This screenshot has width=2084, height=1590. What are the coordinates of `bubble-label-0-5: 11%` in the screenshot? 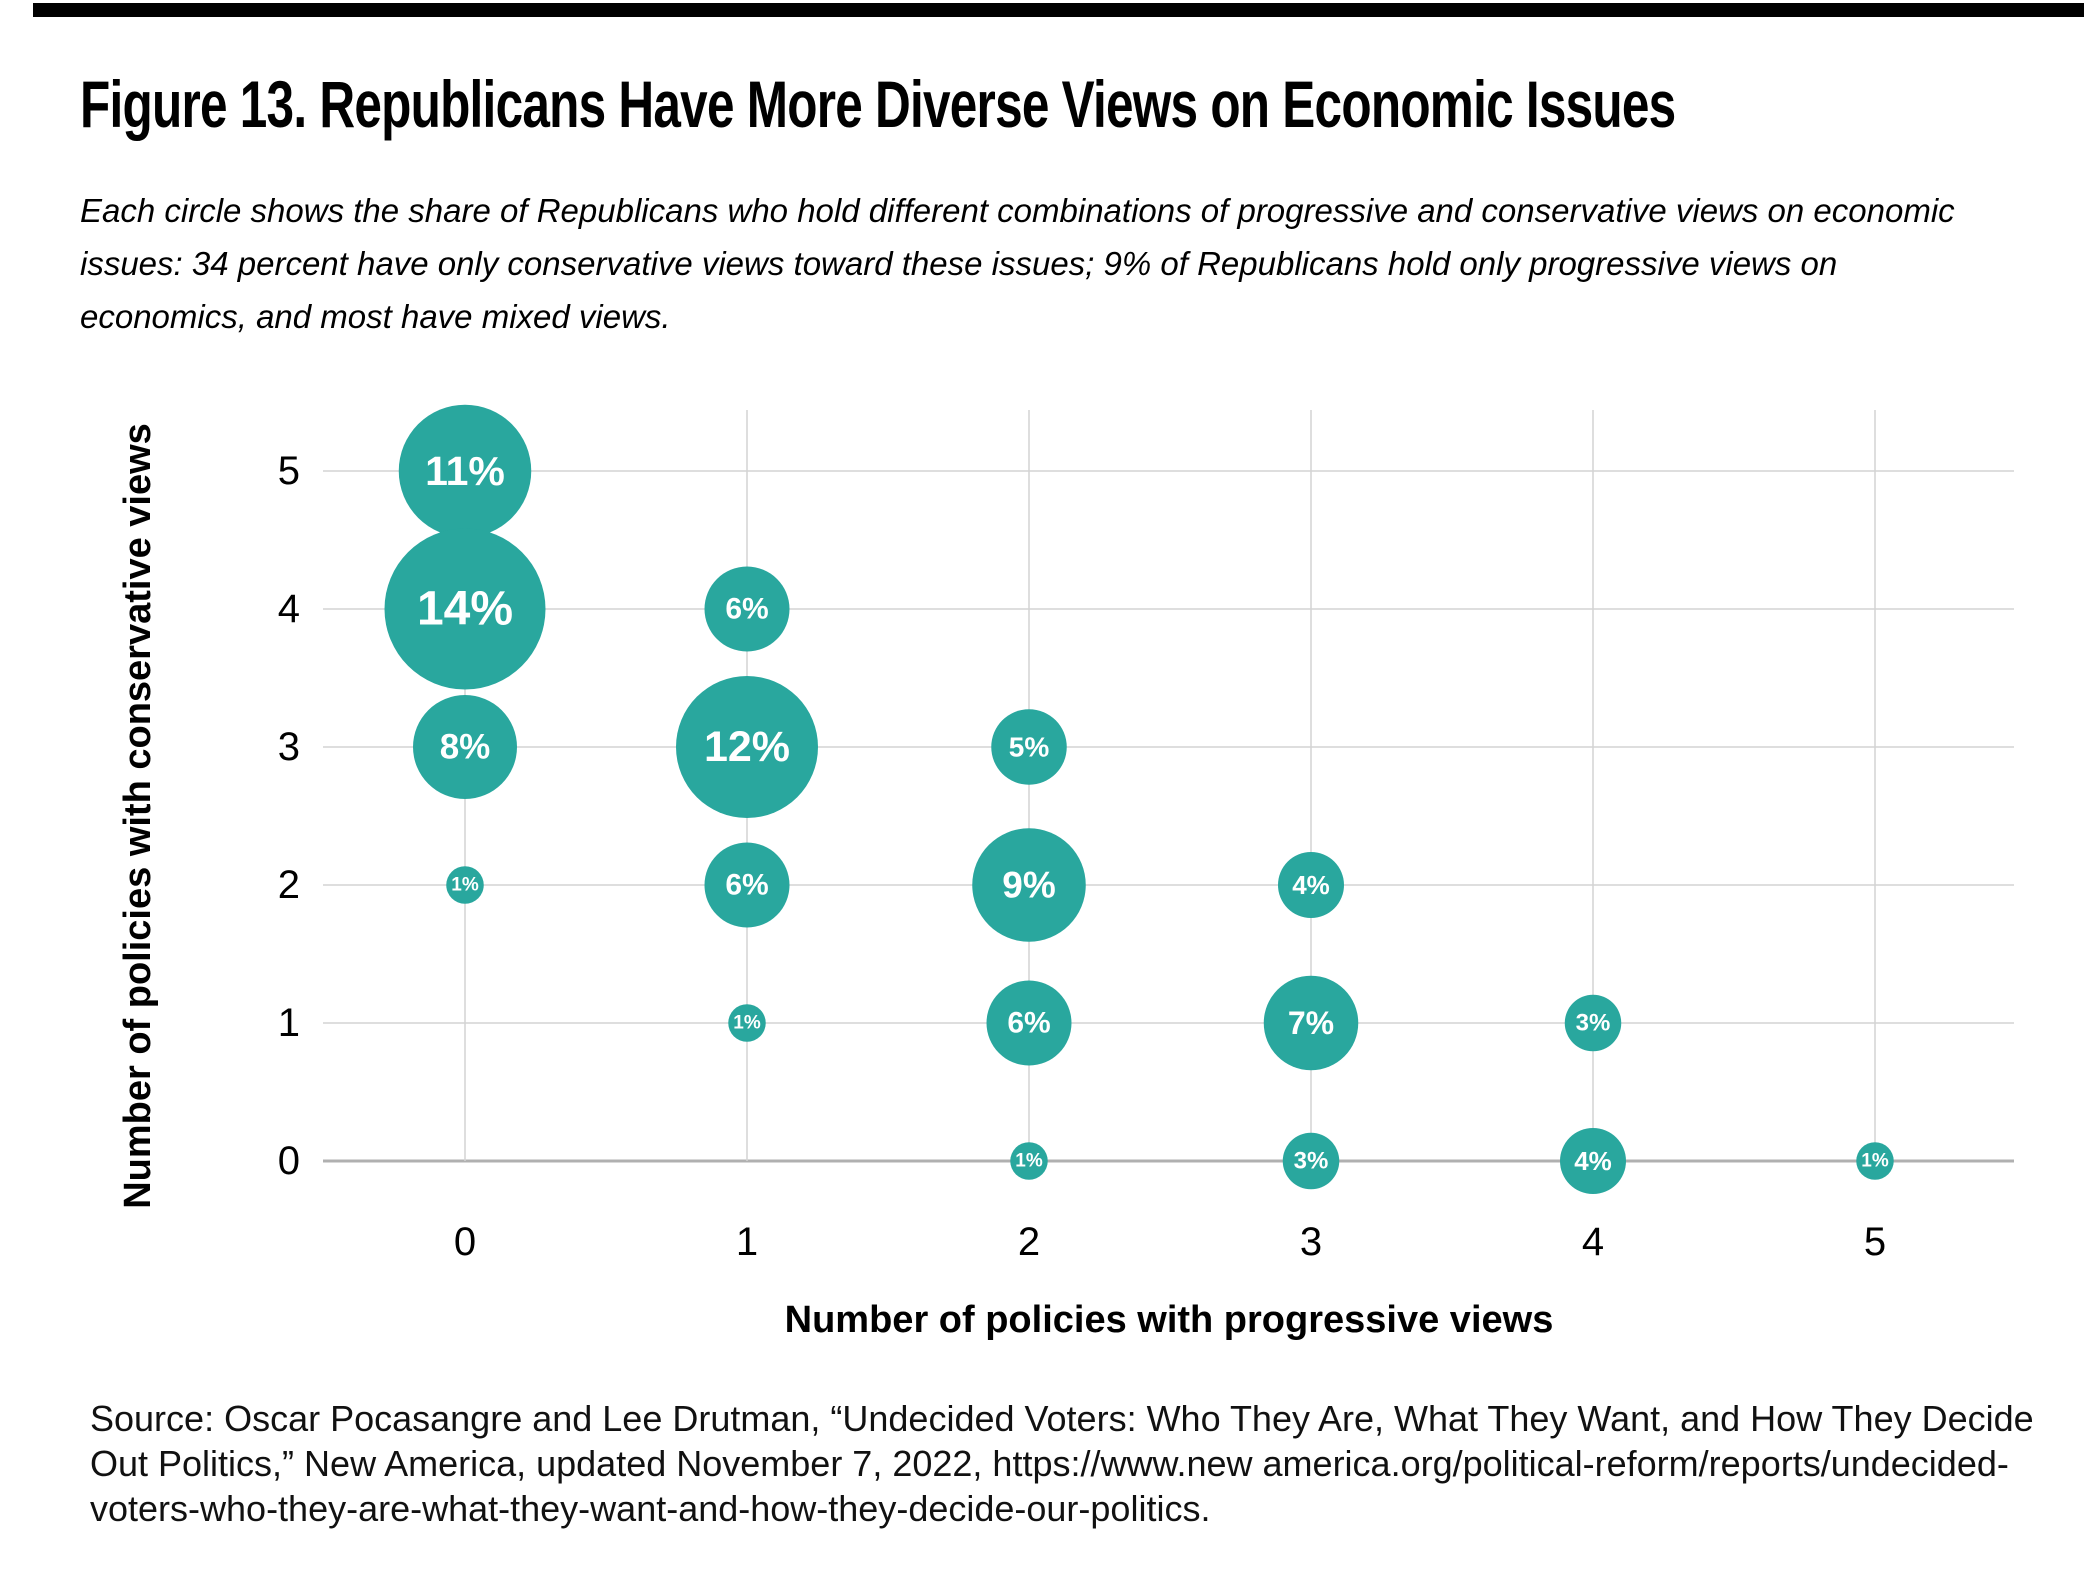 It's located at (465, 471).